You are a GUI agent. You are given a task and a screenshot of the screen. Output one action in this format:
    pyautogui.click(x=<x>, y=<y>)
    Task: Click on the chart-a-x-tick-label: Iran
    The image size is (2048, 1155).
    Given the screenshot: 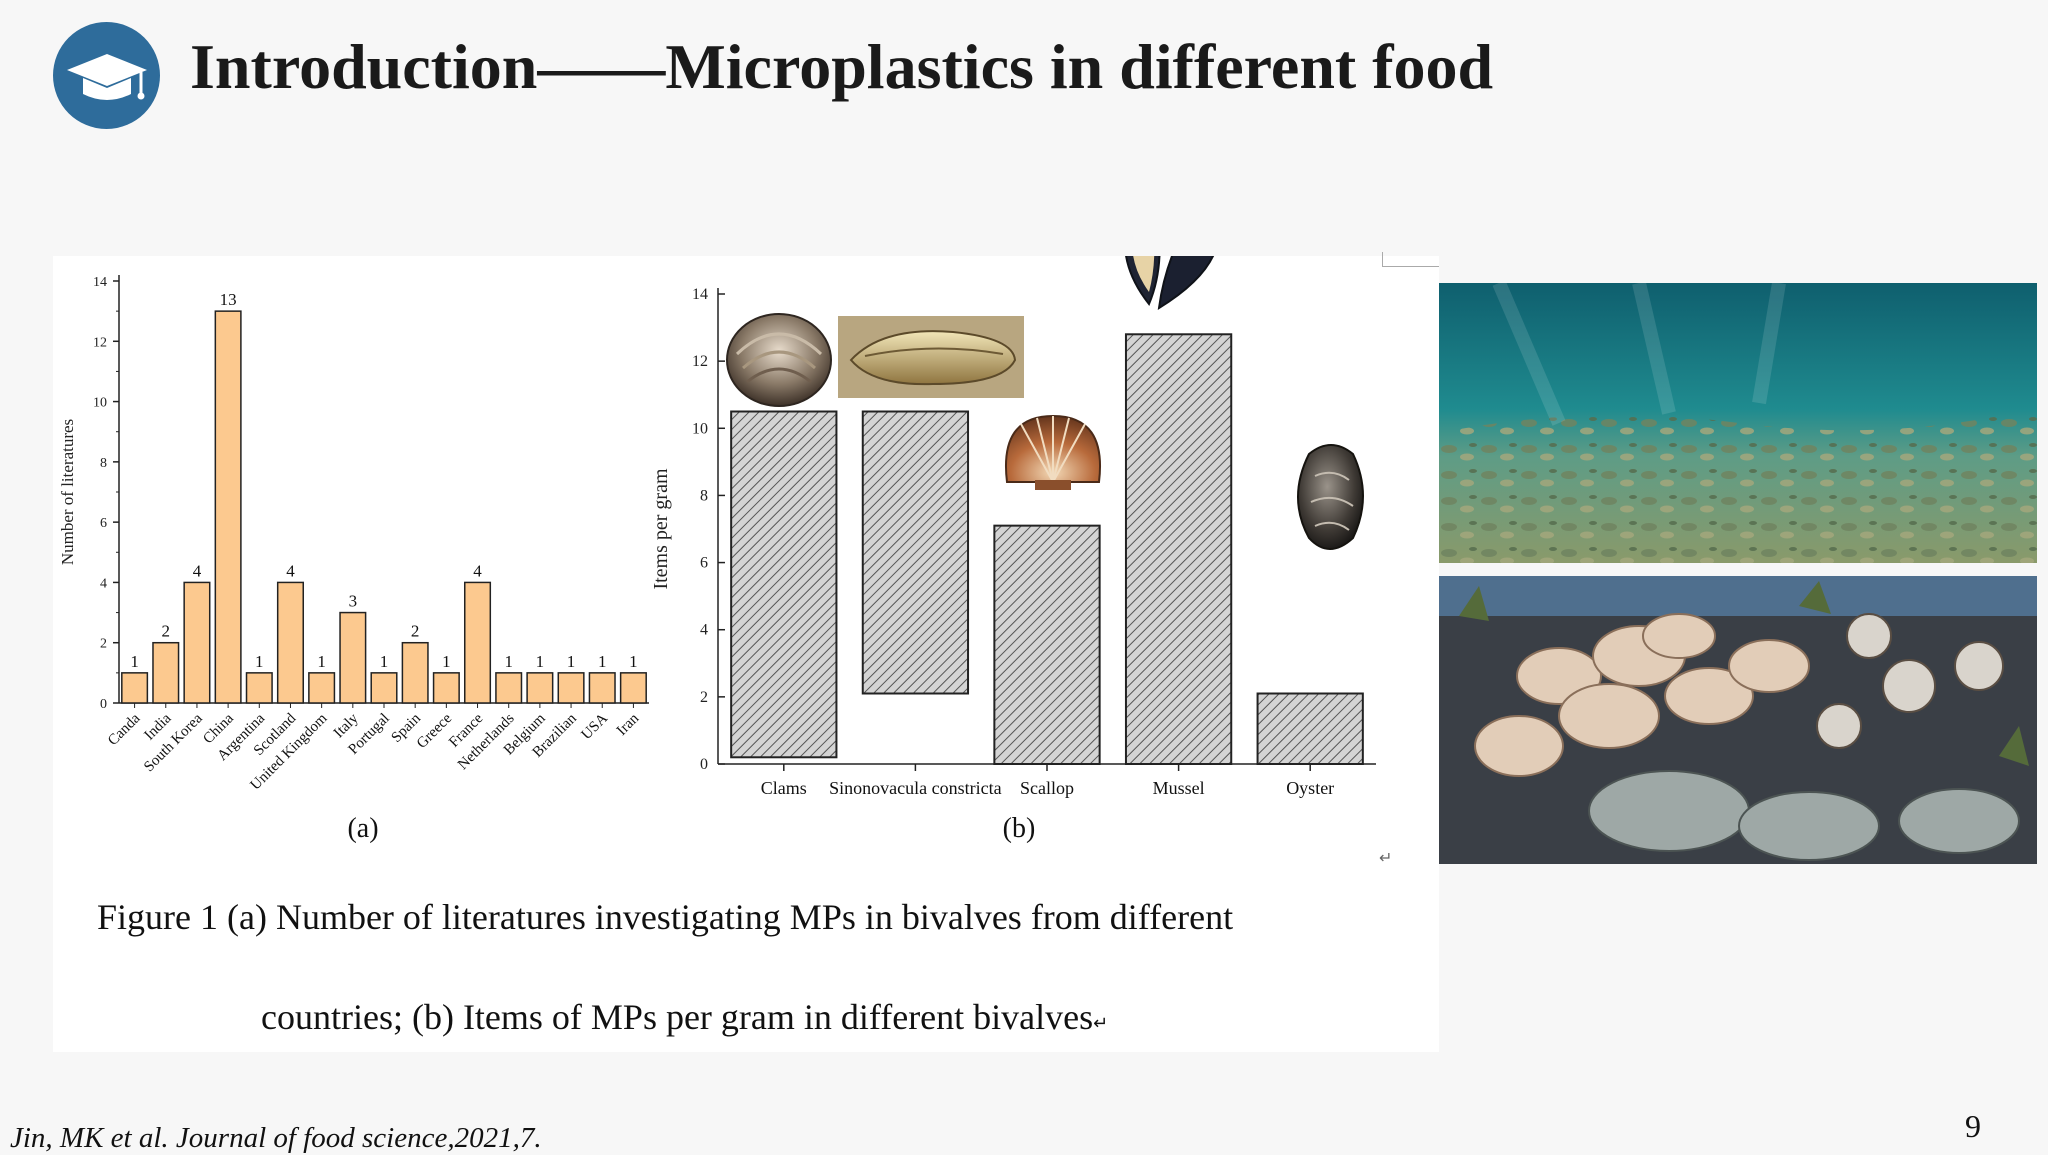 What is the action you would take?
    pyautogui.click(x=628, y=724)
    